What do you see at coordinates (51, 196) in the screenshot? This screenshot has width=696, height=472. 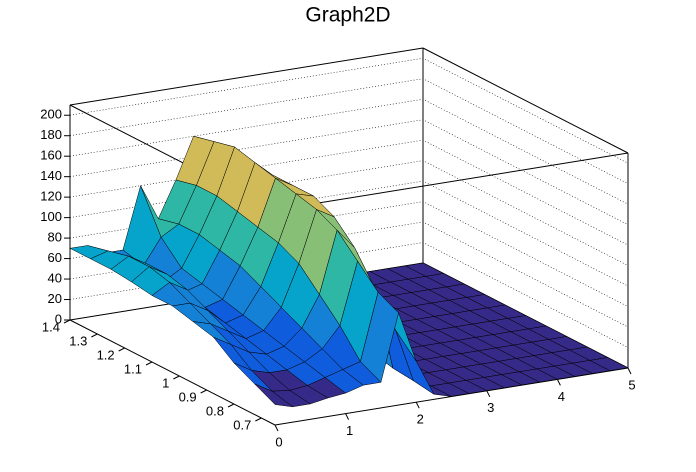 I see `z-tick-label: 120` at bounding box center [51, 196].